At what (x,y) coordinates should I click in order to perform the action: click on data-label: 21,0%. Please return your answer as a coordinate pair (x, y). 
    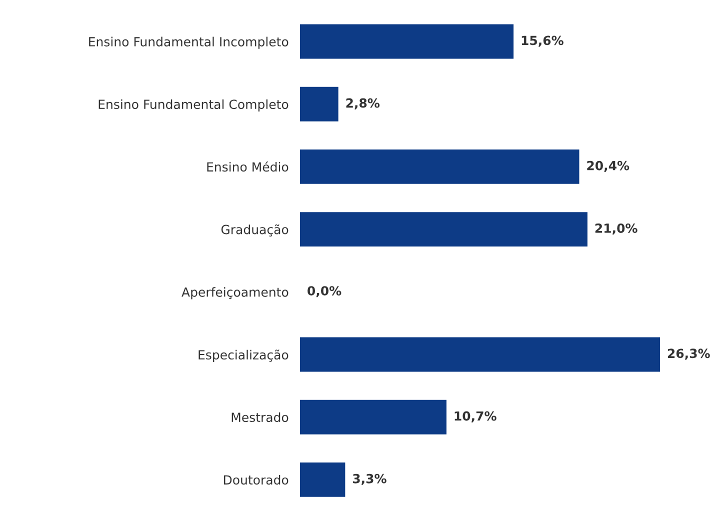
    Looking at the image, I should click on (616, 229).